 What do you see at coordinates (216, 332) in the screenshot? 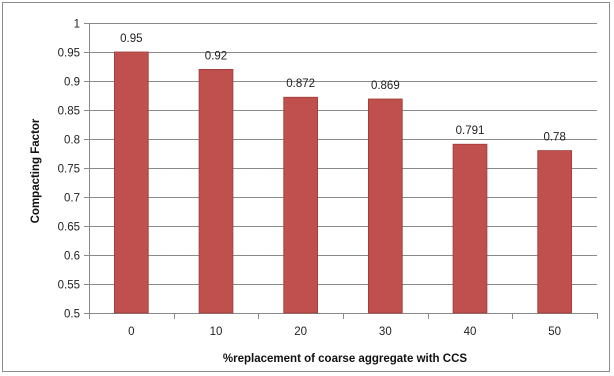
I see `x-tick-label: 10` at bounding box center [216, 332].